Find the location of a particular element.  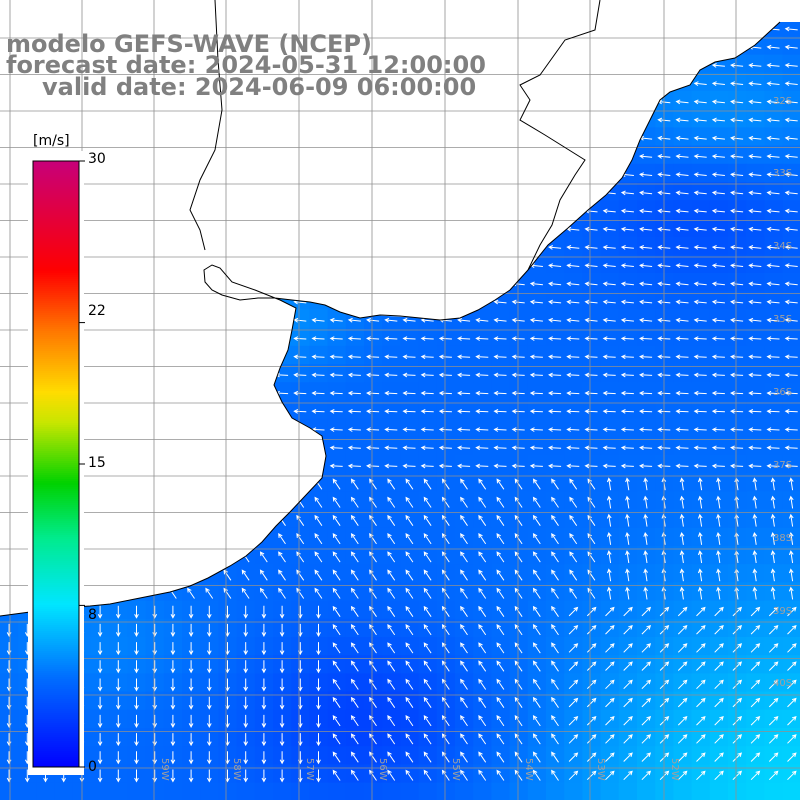

lon-label: 55W is located at coordinates (455, 769).